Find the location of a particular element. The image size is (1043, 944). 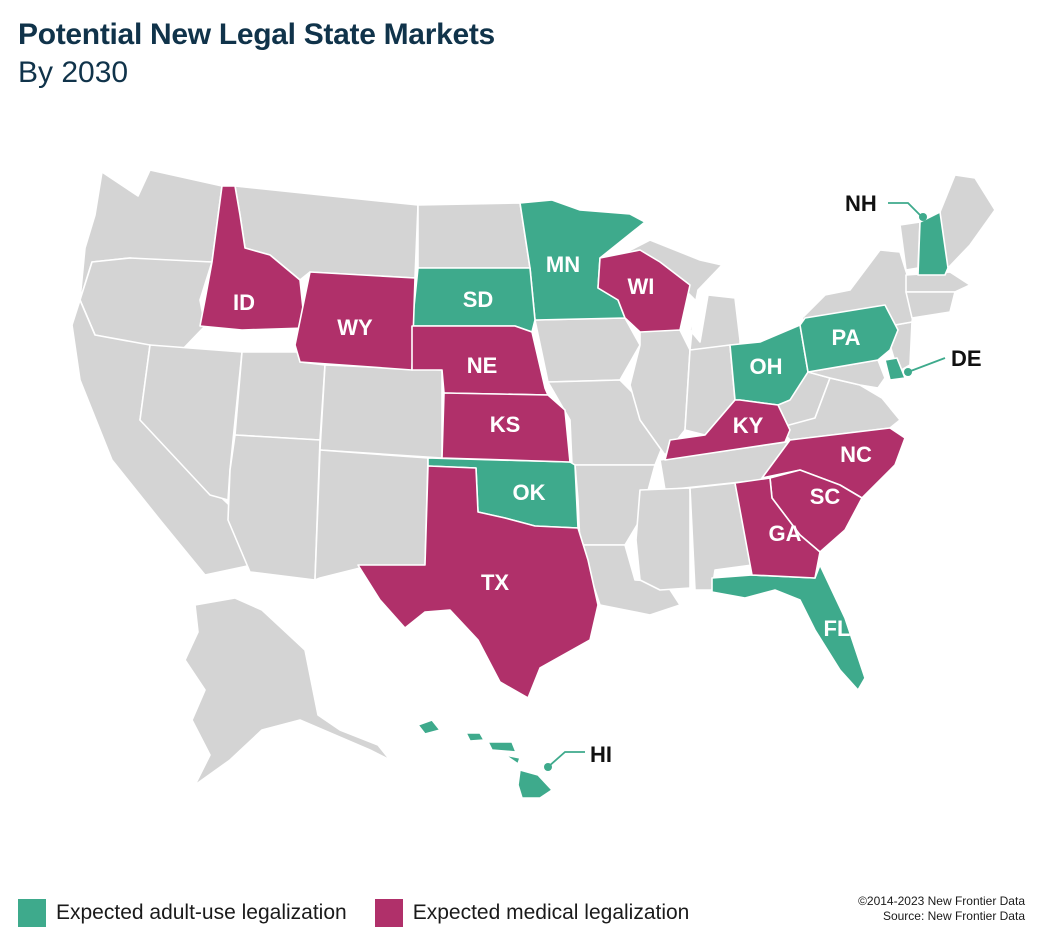

label-ga: GA is located at coordinates (785, 533).